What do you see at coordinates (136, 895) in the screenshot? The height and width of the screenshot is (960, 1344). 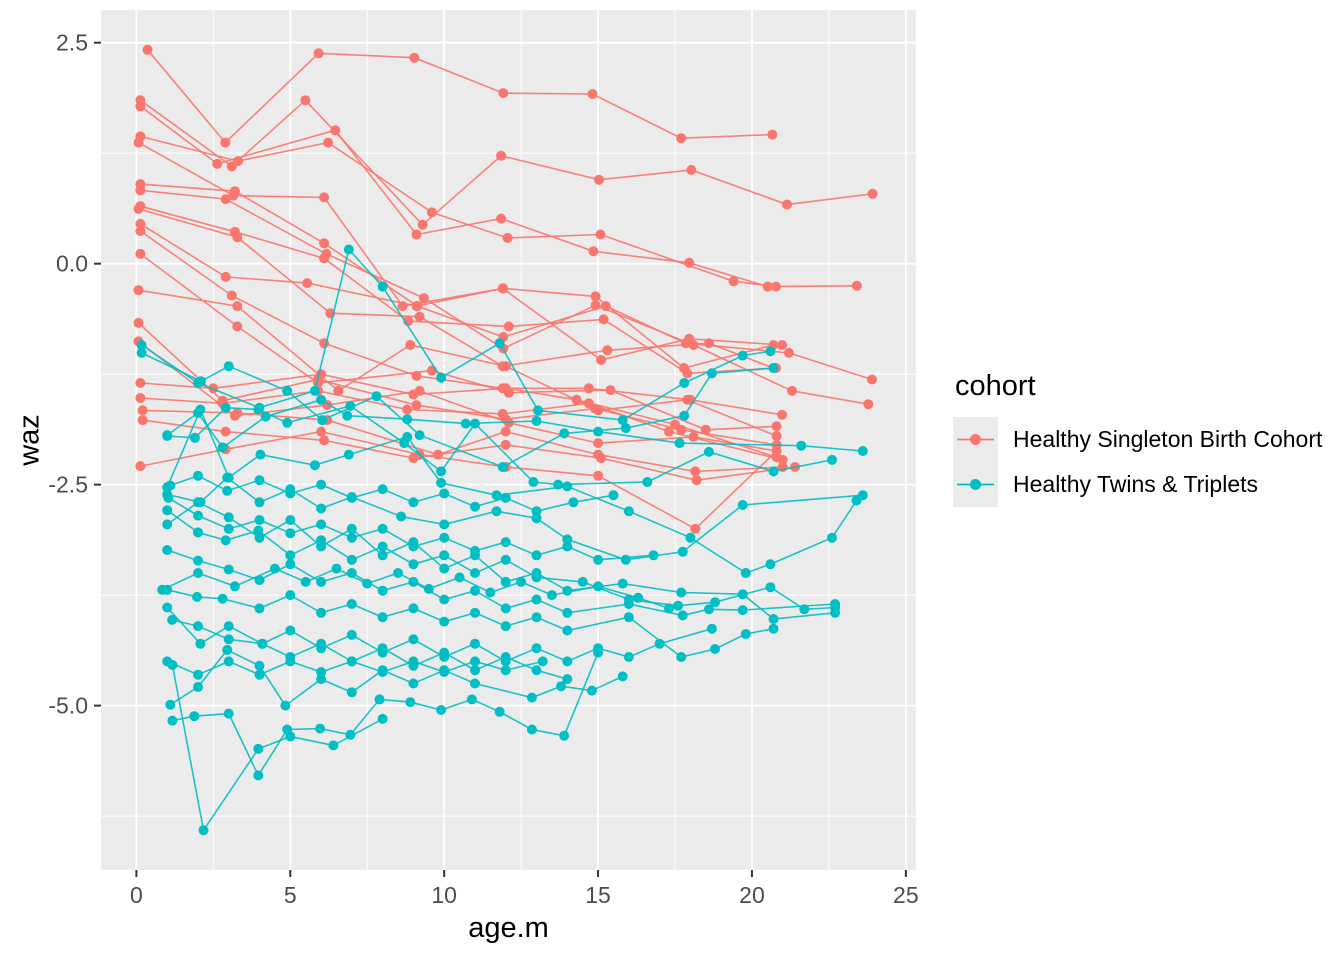 I see `x-tick-label: 0` at bounding box center [136, 895].